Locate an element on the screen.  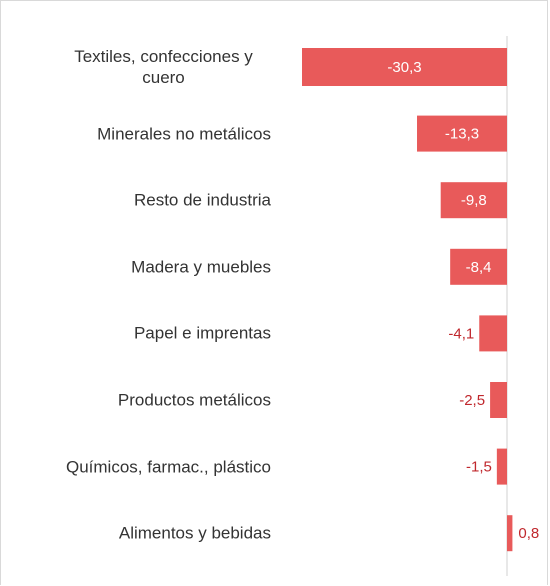
category-label: Madera y muebles is located at coordinates (151, 266).